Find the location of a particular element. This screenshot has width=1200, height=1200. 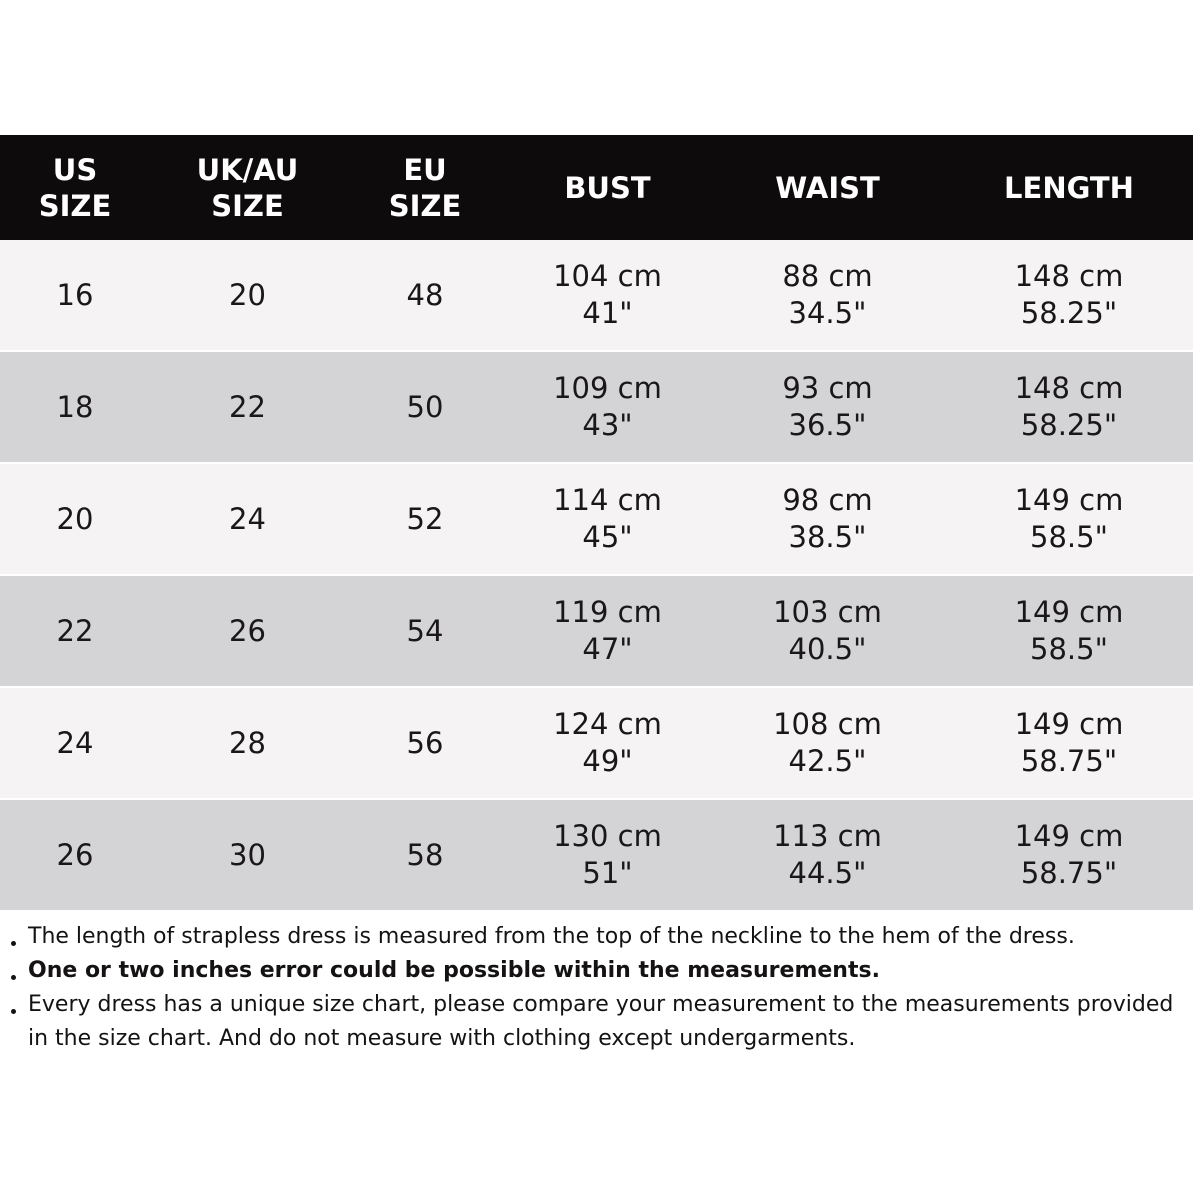

column-header-length: LENGTH is located at coordinates (1069, 187).